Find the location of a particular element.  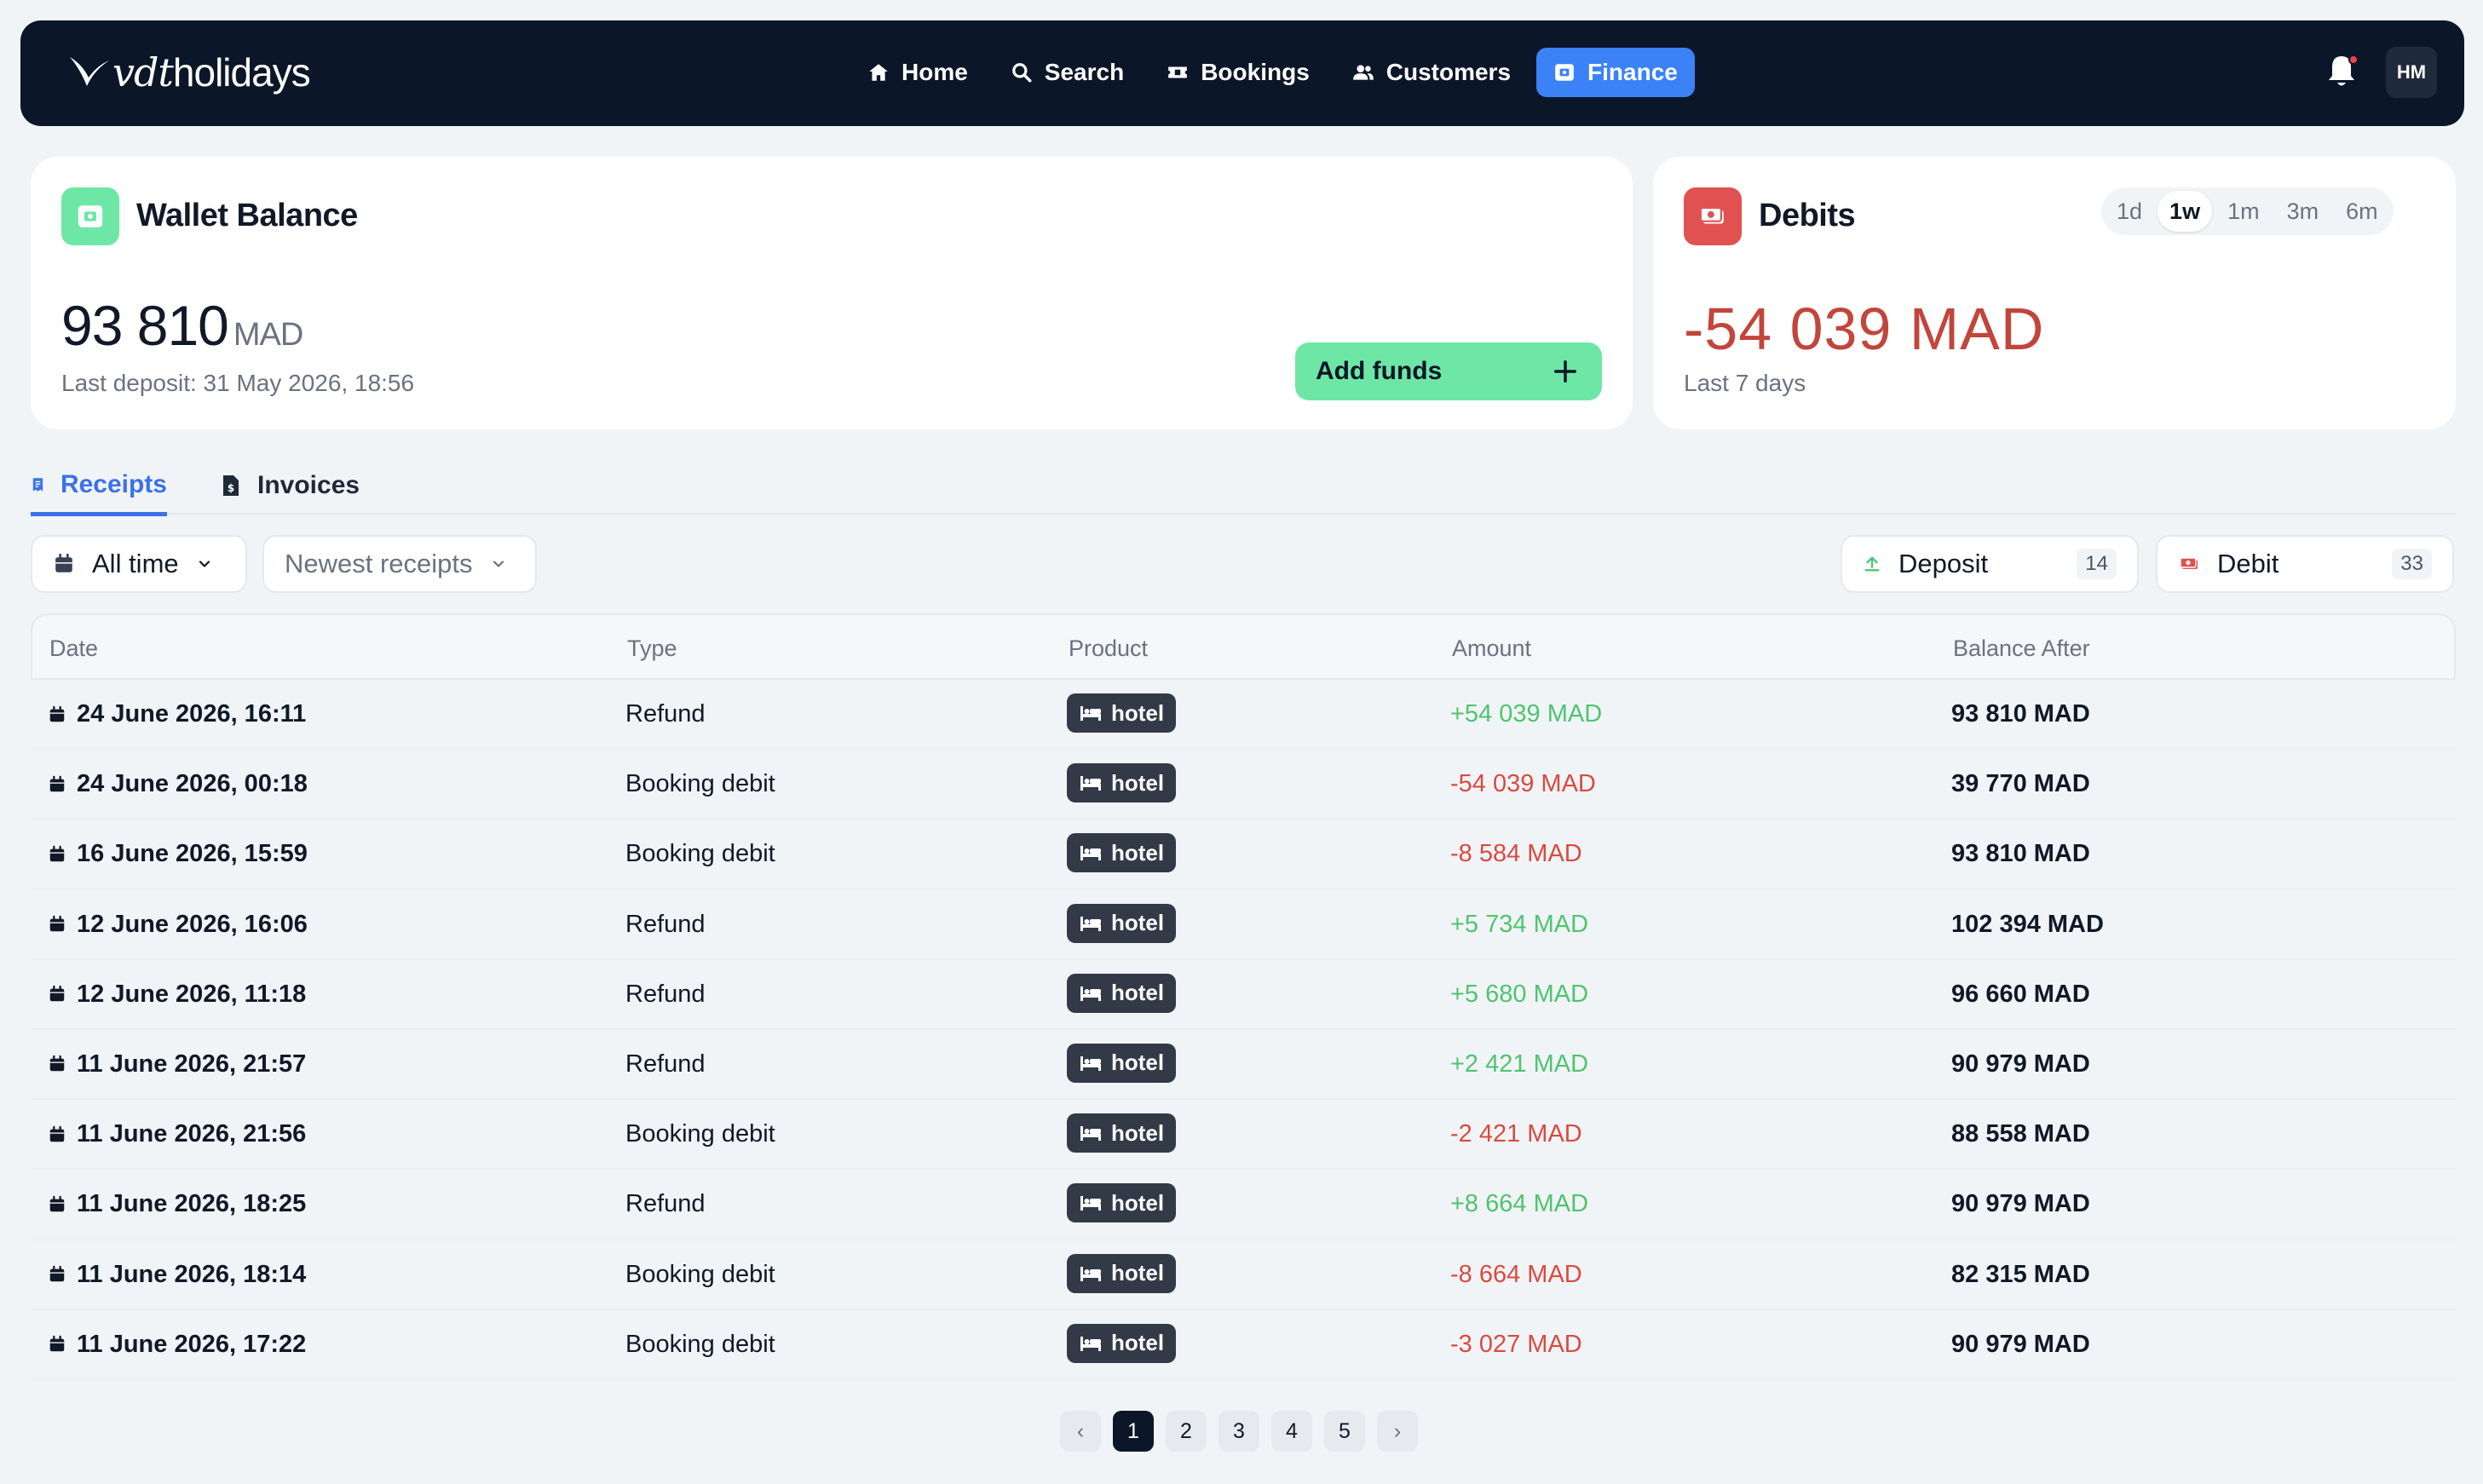

debits-card-icon is located at coordinates (1713, 216).